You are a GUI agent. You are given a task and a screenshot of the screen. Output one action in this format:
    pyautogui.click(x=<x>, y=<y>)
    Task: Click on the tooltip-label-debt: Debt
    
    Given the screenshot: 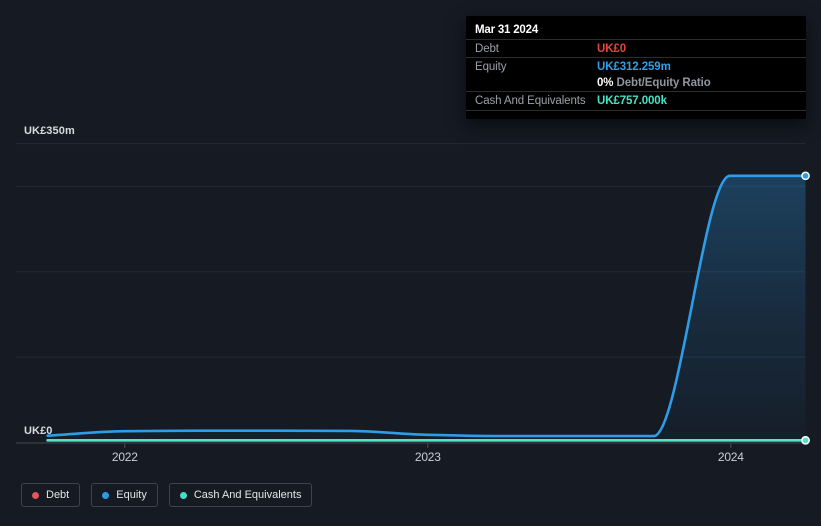 What is the action you would take?
    pyautogui.click(x=487, y=48)
    